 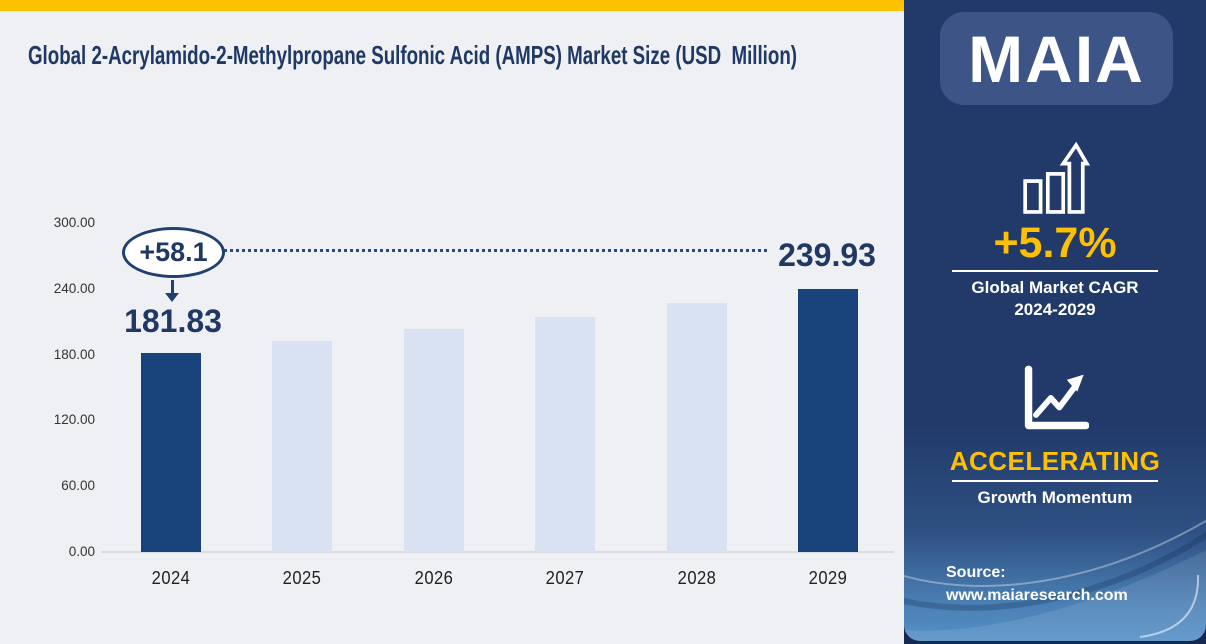 I want to click on momentum-value: ACCELERATING, so click(x=1055, y=461).